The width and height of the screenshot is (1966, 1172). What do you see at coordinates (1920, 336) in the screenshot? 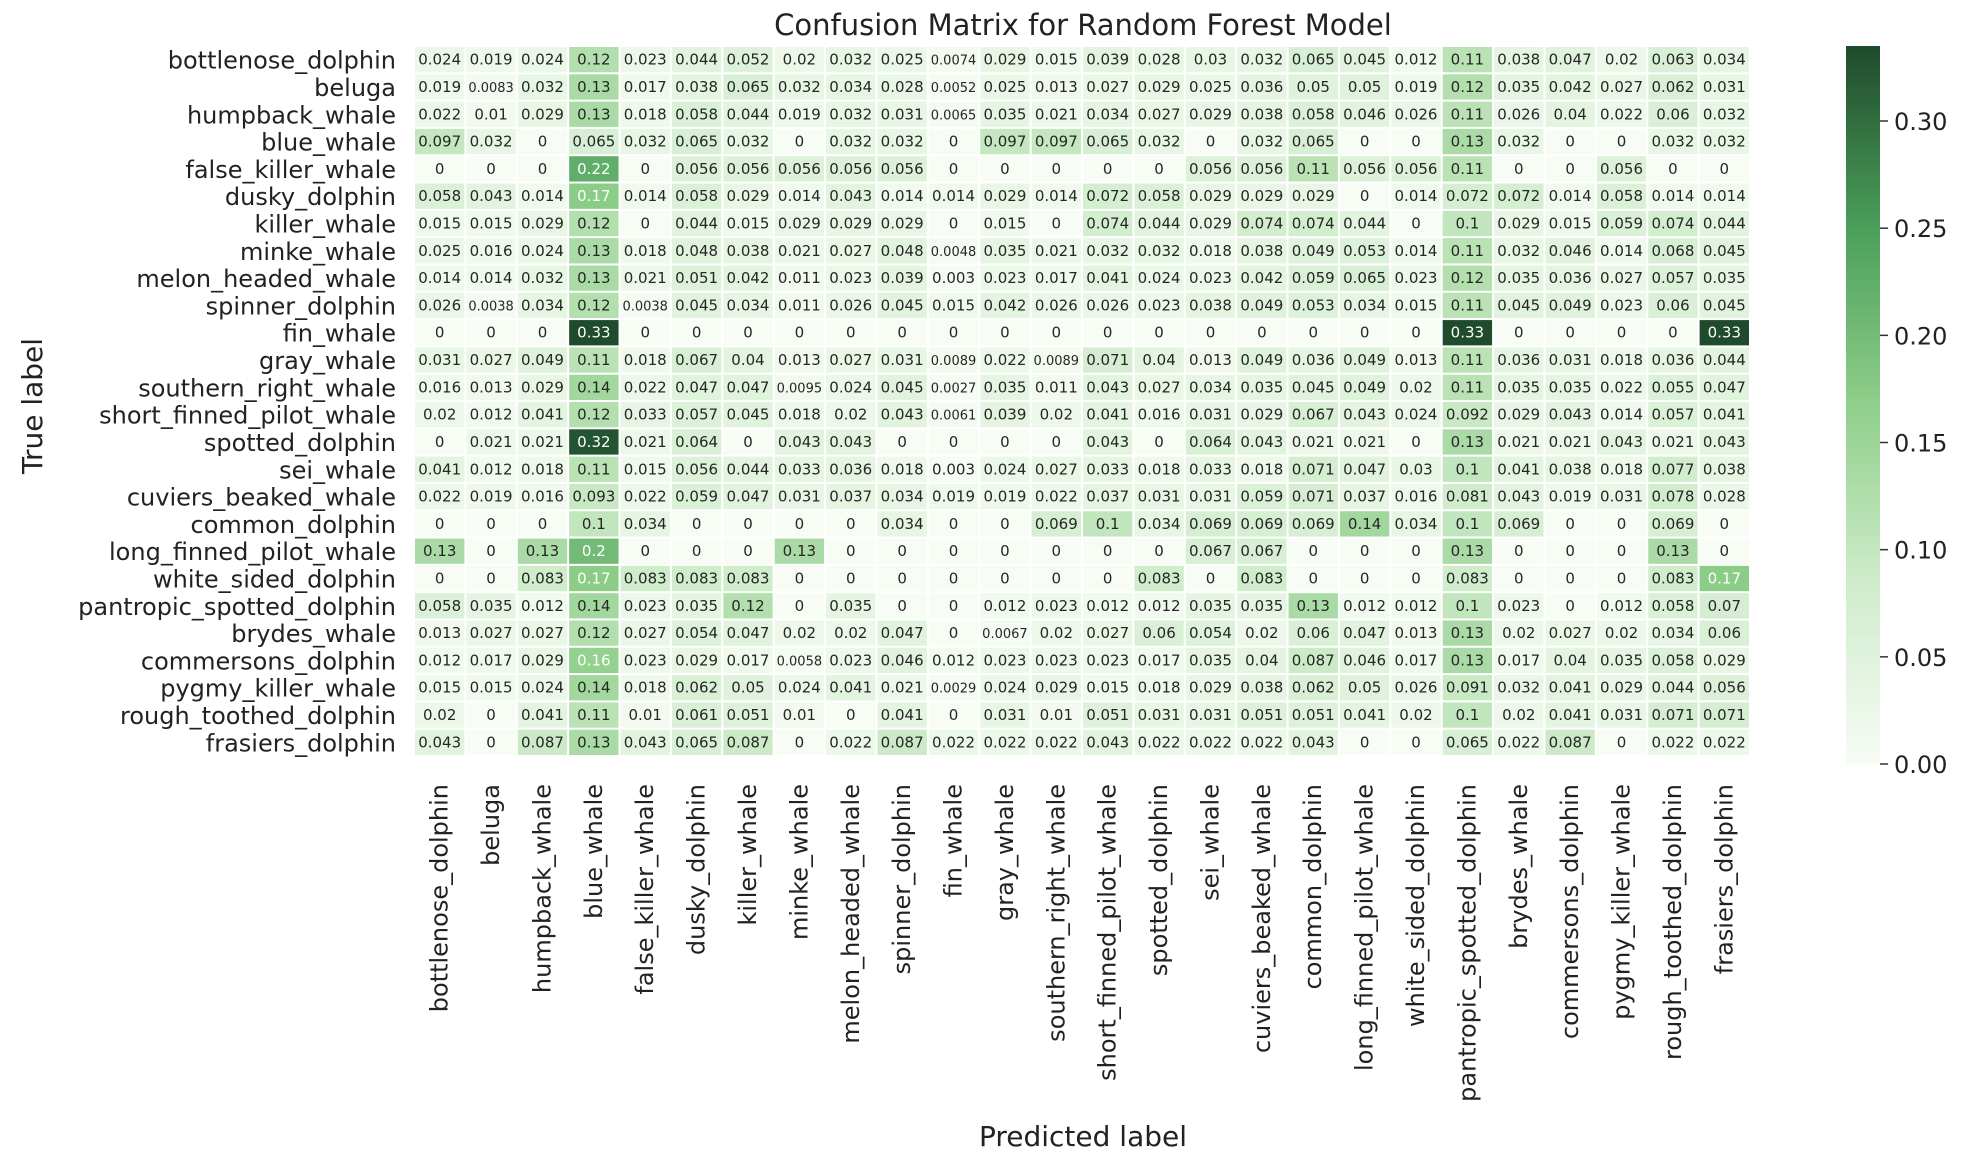
I see `colorbar-tick-label: 0.20` at bounding box center [1920, 336].